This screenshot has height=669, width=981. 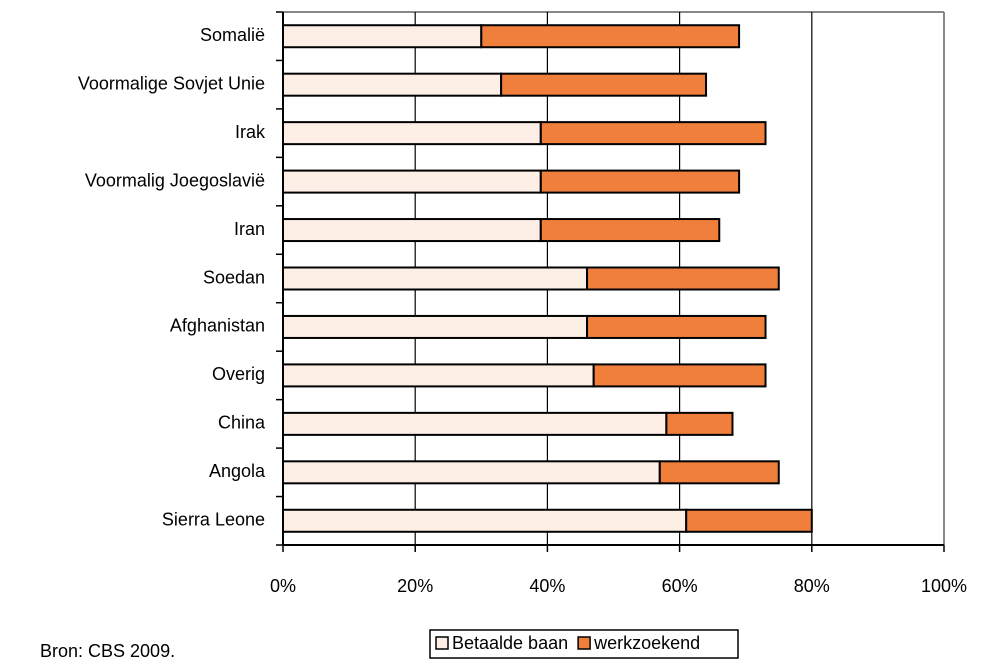 What do you see at coordinates (171, 83) in the screenshot?
I see `y-tick-label: Voormalige Sovjet Unie` at bounding box center [171, 83].